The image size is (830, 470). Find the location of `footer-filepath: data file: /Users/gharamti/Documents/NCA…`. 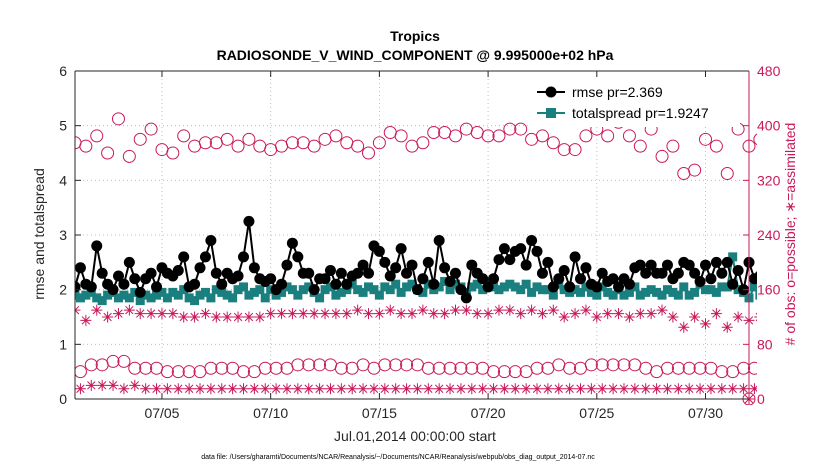

footer-filepath: data file: /Users/gharamti/Documents/NCA… is located at coordinates (398, 457).